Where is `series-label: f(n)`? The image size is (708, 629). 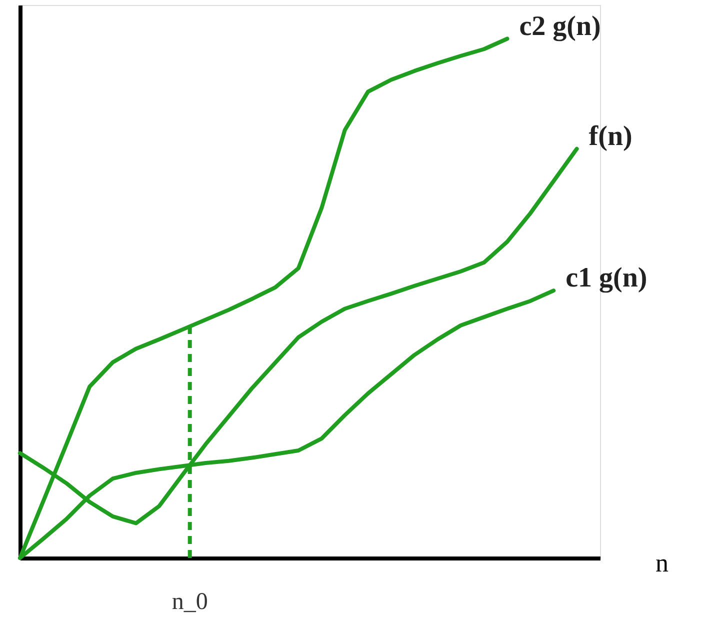
series-label: f(n) is located at coordinates (610, 136).